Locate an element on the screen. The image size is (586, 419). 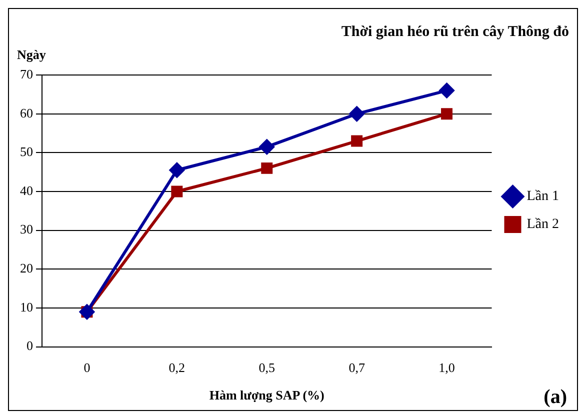
y-tick-label: 30 is located at coordinates (26, 229).